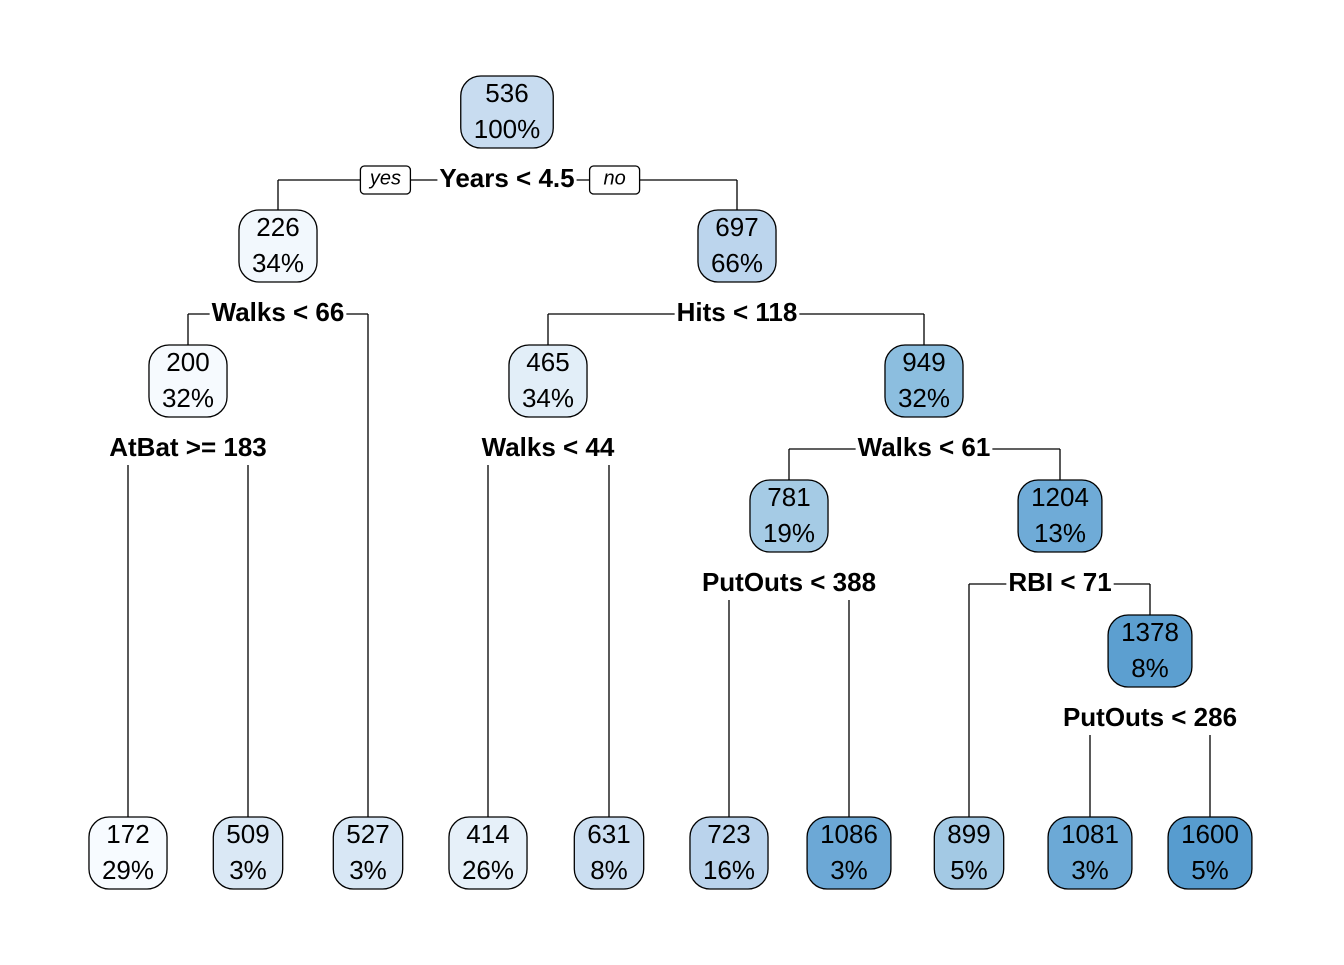  Describe the element at coordinates (506, 93) in the screenshot. I see `node-value: 536` at that location.